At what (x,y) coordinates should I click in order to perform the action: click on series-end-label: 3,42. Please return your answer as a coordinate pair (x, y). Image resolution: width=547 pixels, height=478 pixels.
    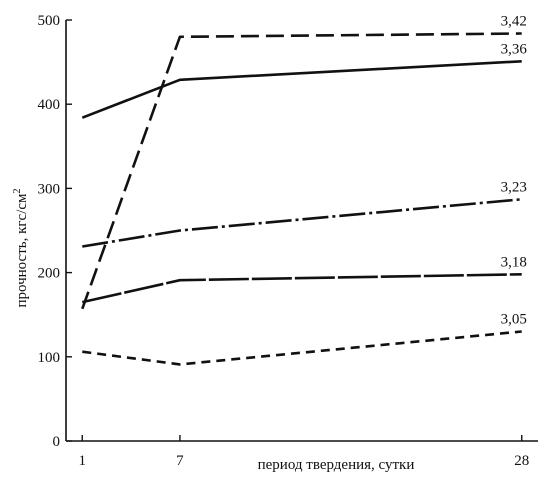
    Looking at the image, I should click on (514, 21).